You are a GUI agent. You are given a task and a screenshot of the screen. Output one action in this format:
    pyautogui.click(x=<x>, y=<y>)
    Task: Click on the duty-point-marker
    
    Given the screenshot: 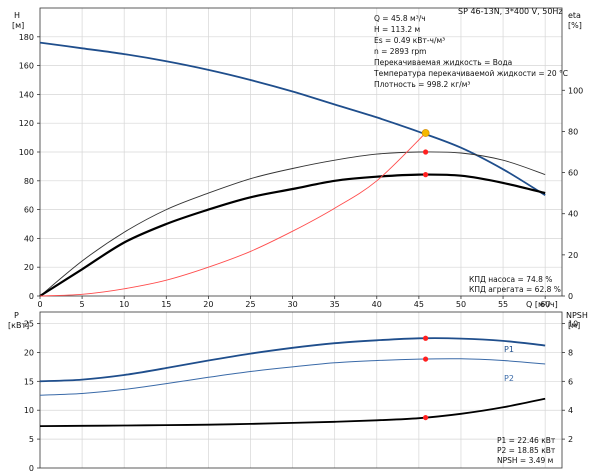 What is the action you would take?
    pyautogui.click(x=425, y=133)
    